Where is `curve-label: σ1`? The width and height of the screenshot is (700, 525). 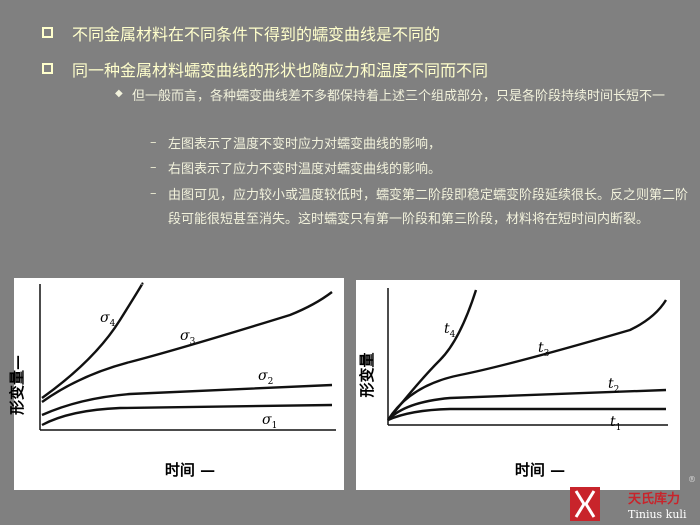 curve-label: σ1 is located at coordinates (269, 421).